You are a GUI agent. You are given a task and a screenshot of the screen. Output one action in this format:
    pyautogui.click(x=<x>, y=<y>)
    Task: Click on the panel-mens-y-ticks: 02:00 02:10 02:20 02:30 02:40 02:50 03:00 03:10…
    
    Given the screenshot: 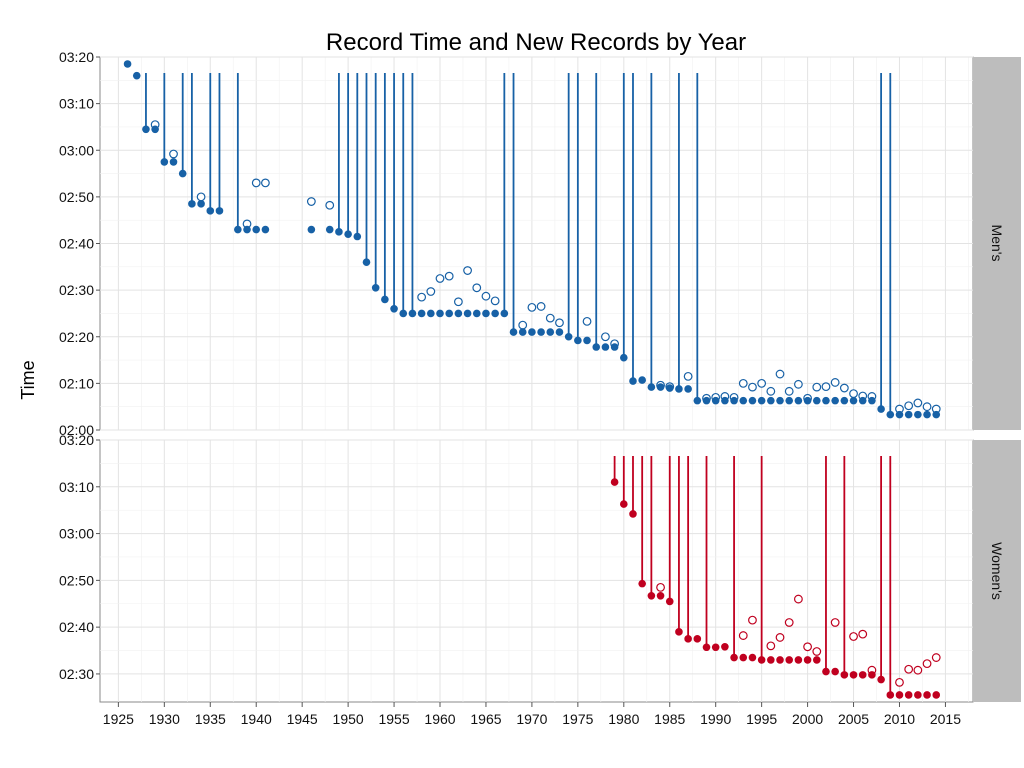 What is the action you would take?
    pyautogui.click(x=79, y=243)
    